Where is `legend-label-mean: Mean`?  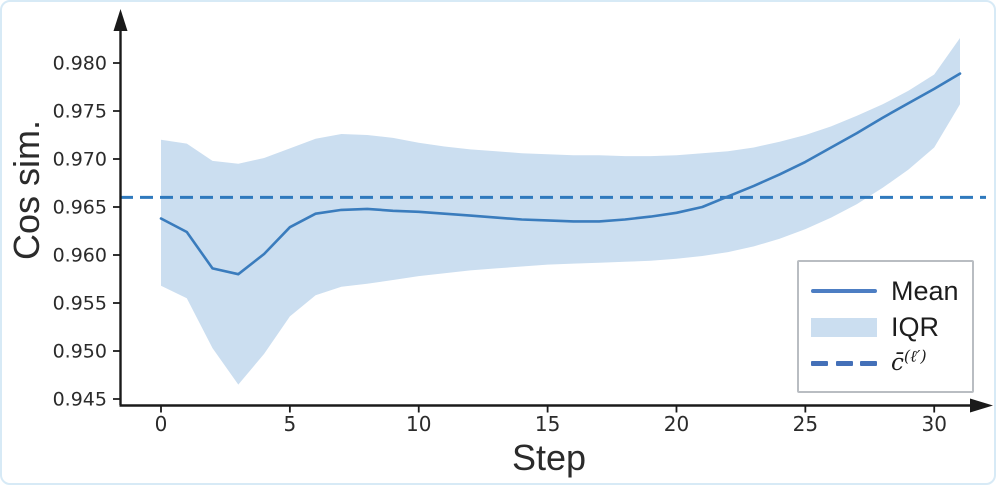
legend-label-mean: Mean is located at coordinates (925, 290).